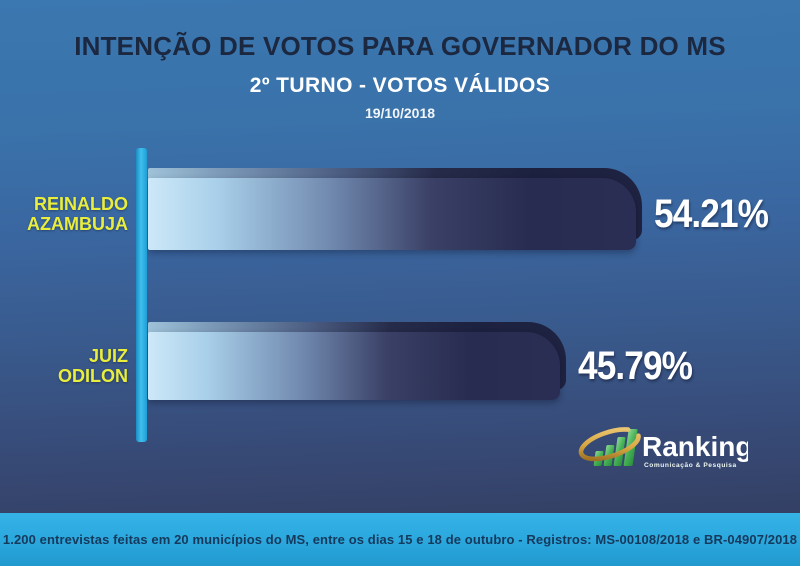  What do you see at coordinates (400, 46) in the screenshot?
I see `page-title: INTENÇÃO DE VOTOS PARA GOVERNADOR DO MS` at bounding box center [400, 46].